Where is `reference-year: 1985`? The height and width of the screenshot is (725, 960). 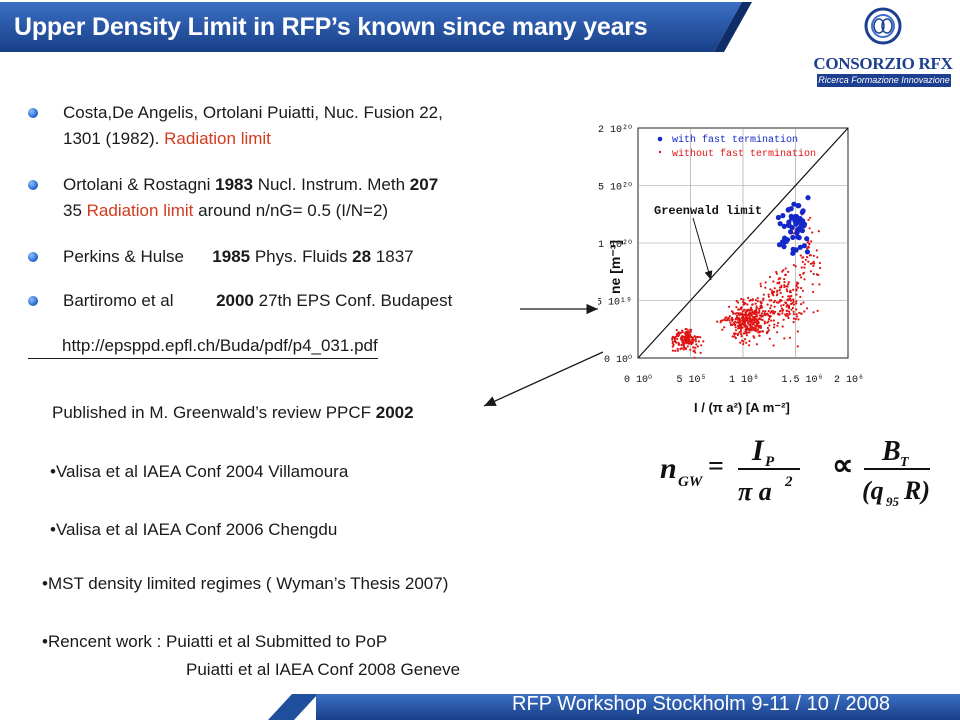
reference-year: 1985 is located at coordinates (231, 256).